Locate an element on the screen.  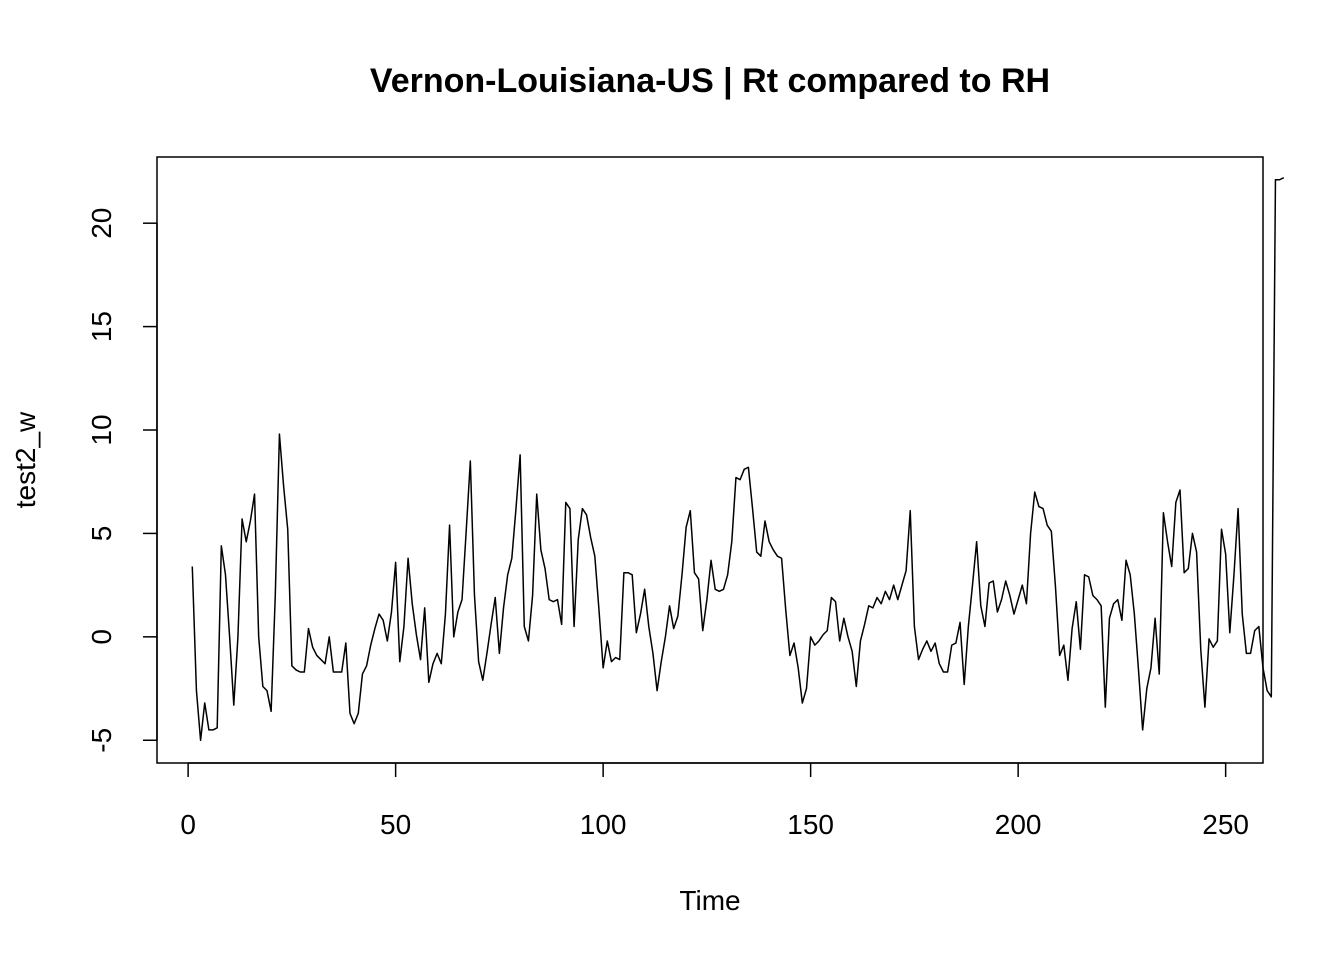
y-axis: -5 0 5 10 15 20 is located at coordinates (122, 480).